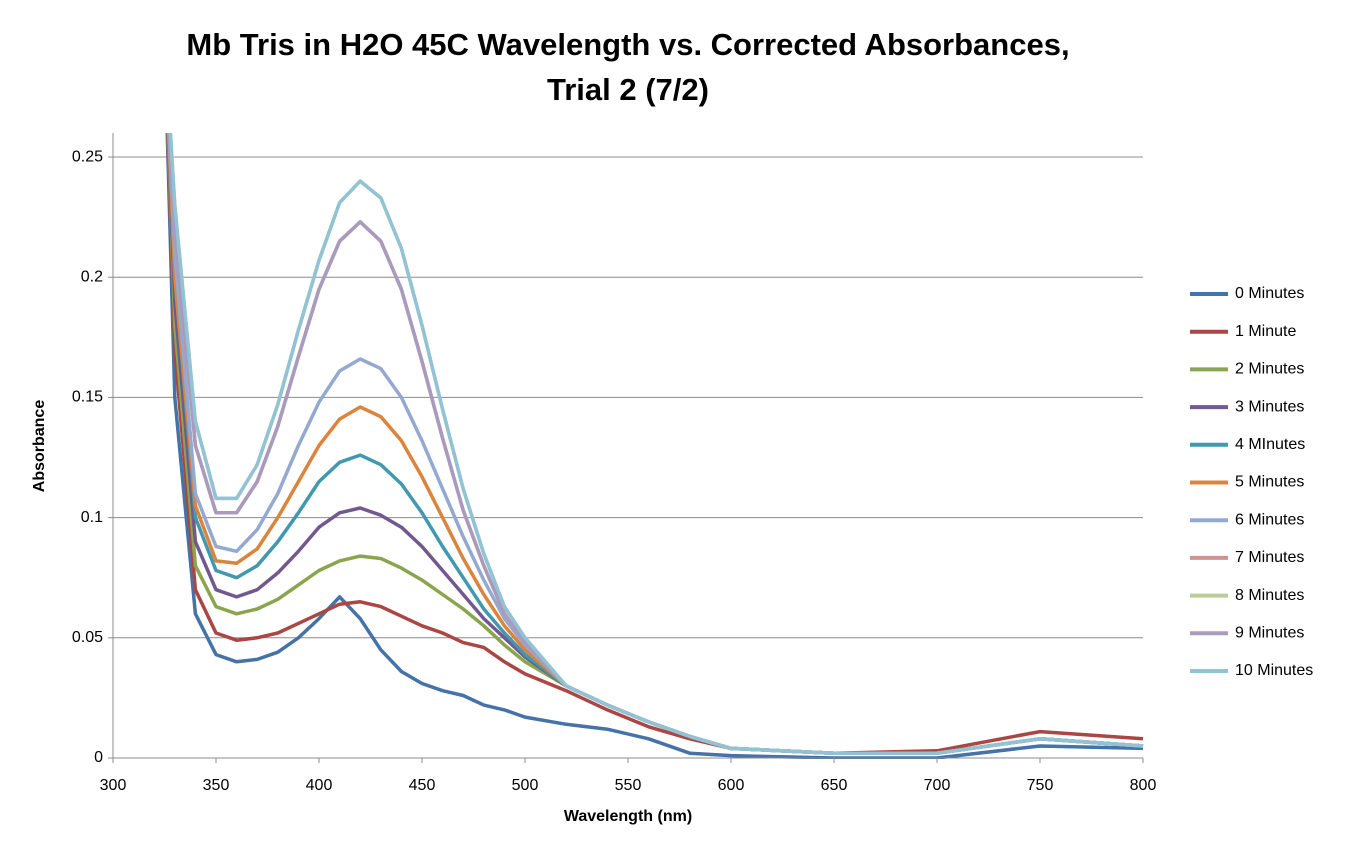 Image resolution: width=1352 pixels, height=855 pixels. I want to click on legend-label: 9 Minutes, so click(1269, 633).